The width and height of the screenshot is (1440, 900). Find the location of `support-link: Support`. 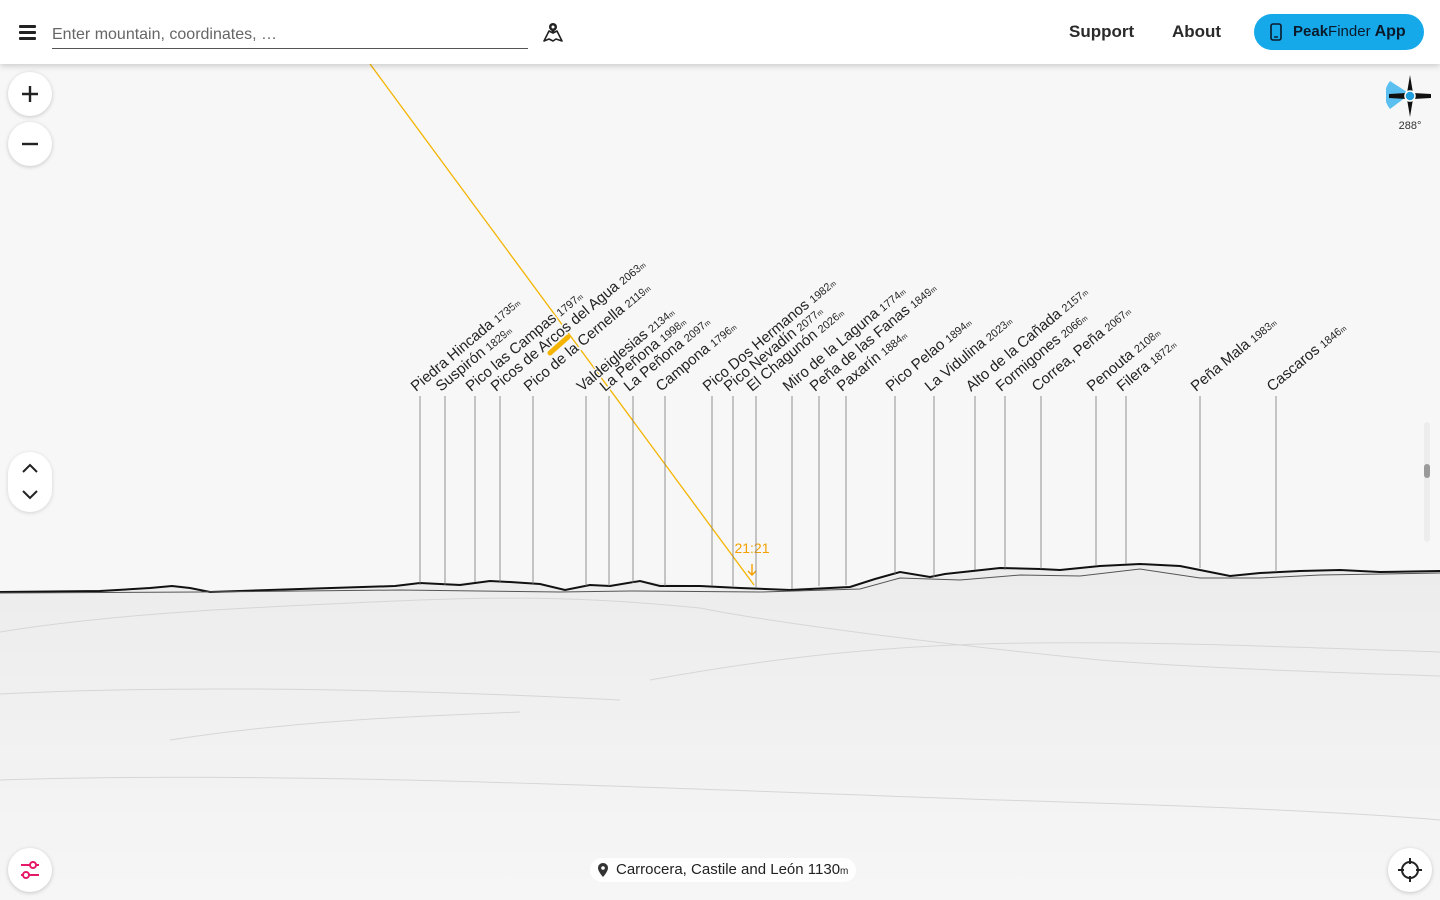

support-link: Support is located at coordinates (1102, 31).